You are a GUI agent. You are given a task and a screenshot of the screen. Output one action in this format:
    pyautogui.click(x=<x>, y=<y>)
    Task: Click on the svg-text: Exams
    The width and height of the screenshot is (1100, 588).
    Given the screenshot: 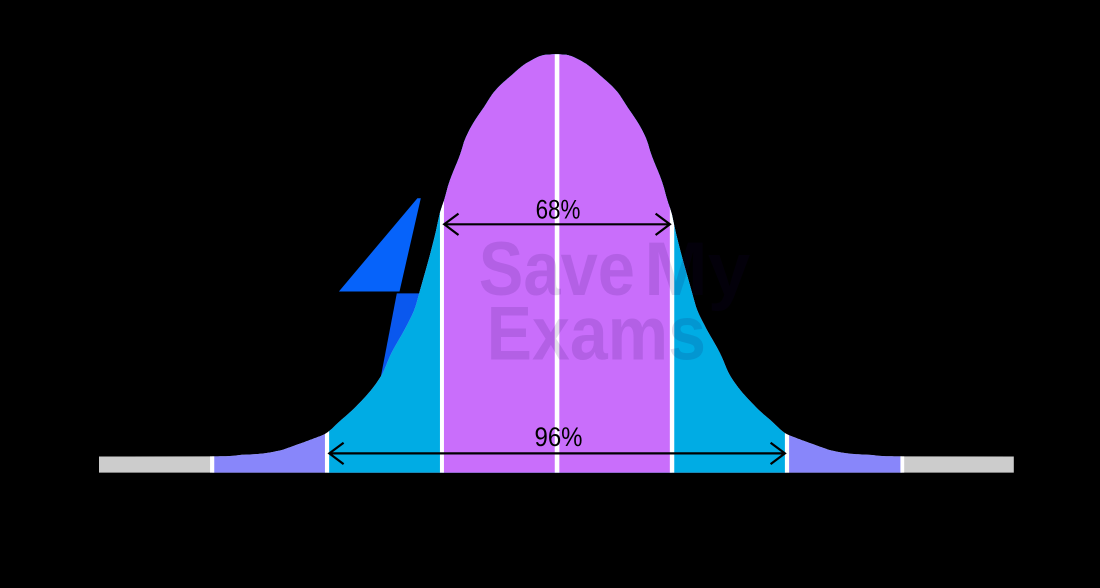 What is the action you would take?
    pyautogui.click(x=596, y=334)
    